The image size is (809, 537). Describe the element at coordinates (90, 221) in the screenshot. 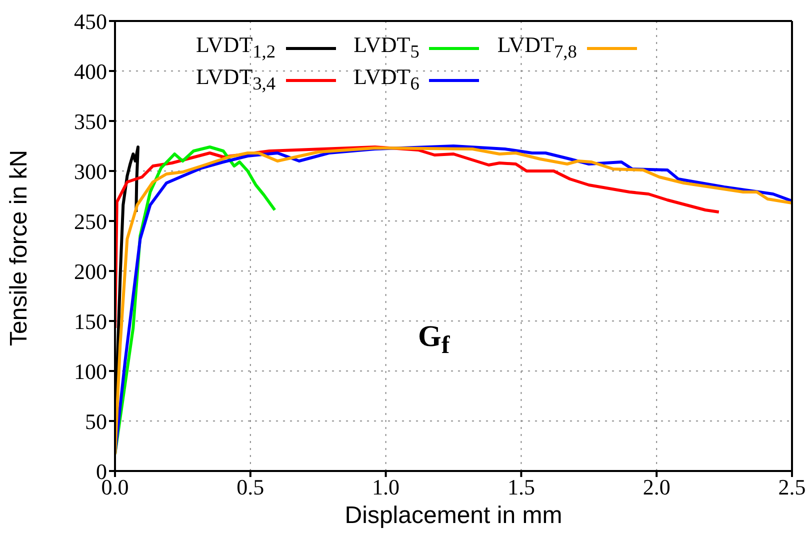

I see `y-tick-label: 250` at that location.